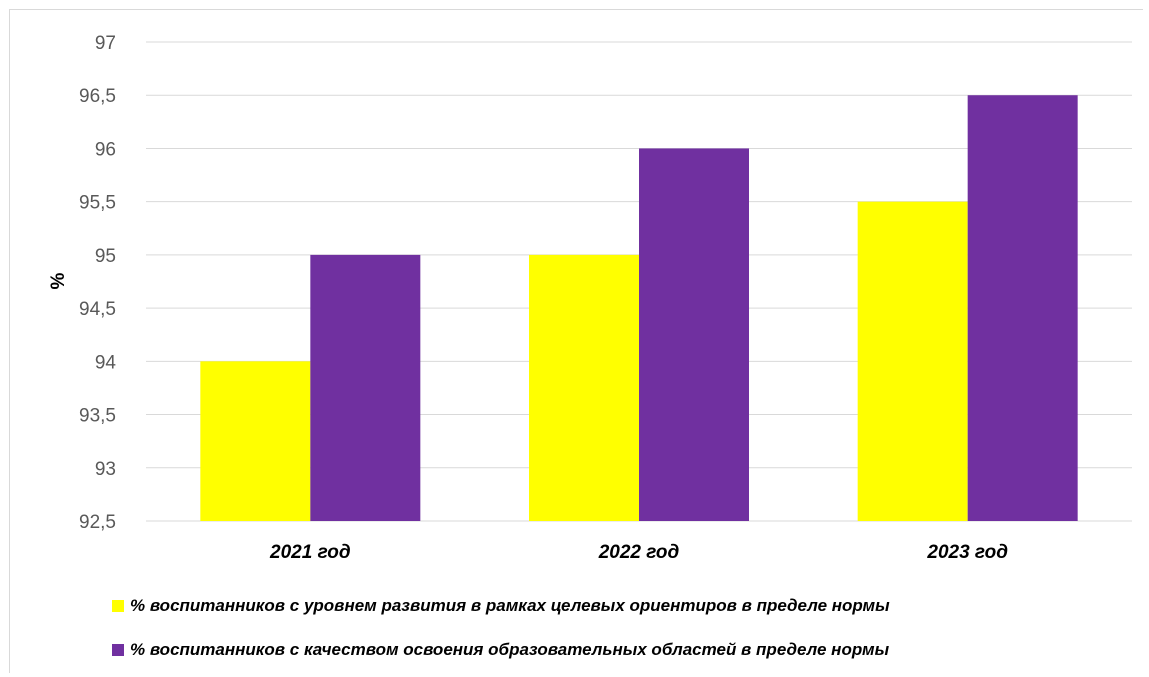 The width and height of the screenshot is (1149, 677). I want to click on y-tick-label: 96,5, so click(97, 96).